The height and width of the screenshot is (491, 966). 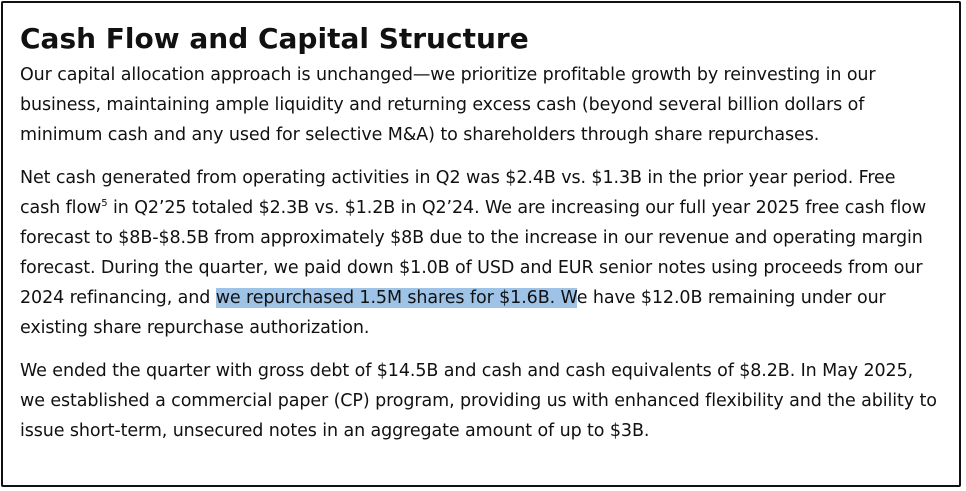 What do you see at coordinates (396, 298) in the screenshot?
I see `text-selection-highlight: we repurchased 1.5M shares for $1.6B. W` at bounding box center [396, 298].